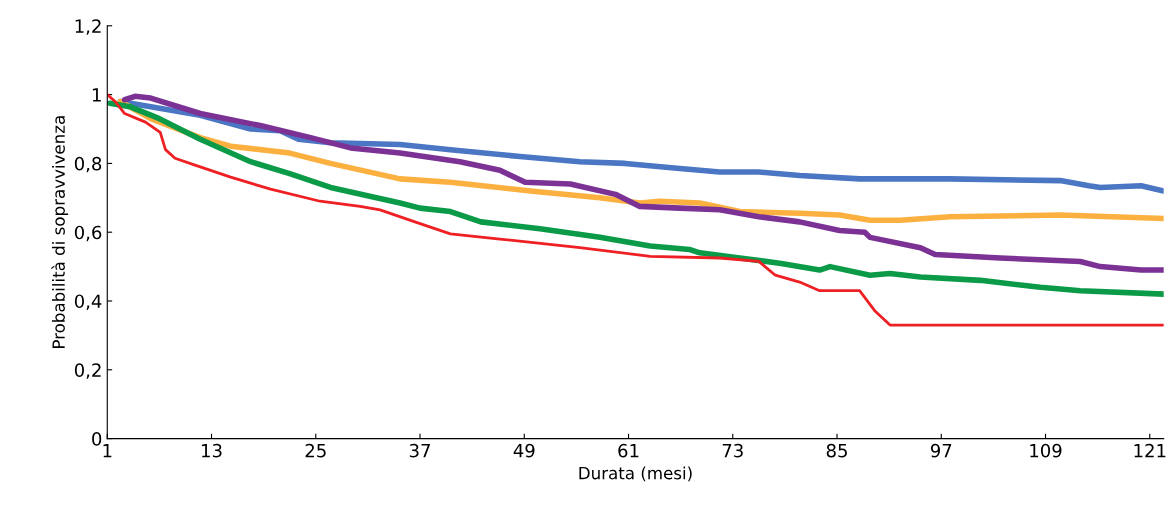 This screenshot has width=1166, height=516. What do you see at coordinates (87, 371) in the screenshot?
I see `y-tick-label: 0,2` at bounding box center [87, 371].